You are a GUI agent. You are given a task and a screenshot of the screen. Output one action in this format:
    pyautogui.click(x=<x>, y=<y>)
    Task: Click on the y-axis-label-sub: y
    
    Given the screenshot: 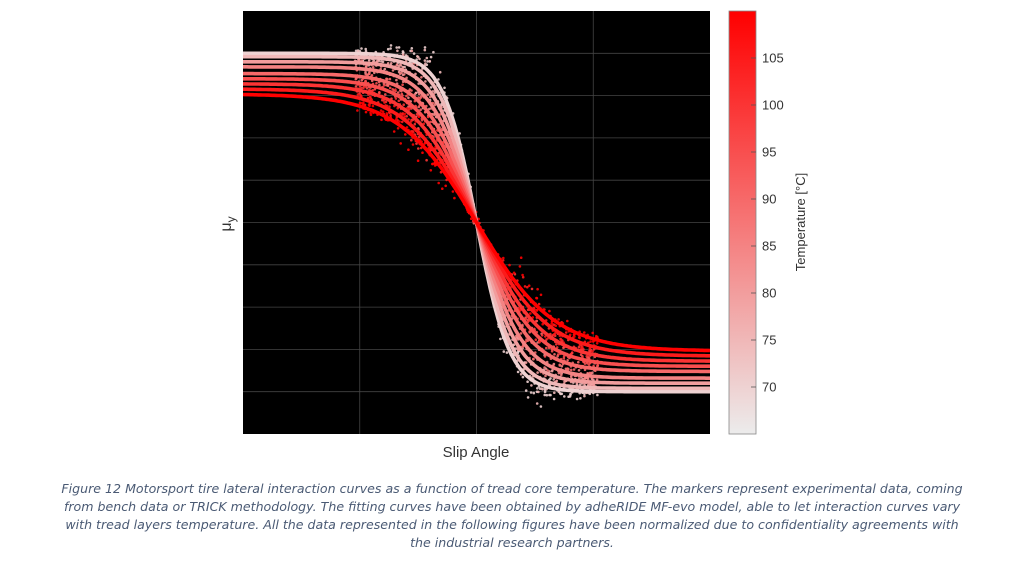 What is the action you would take?
    pyautogui.click(x=231, y=219)
    